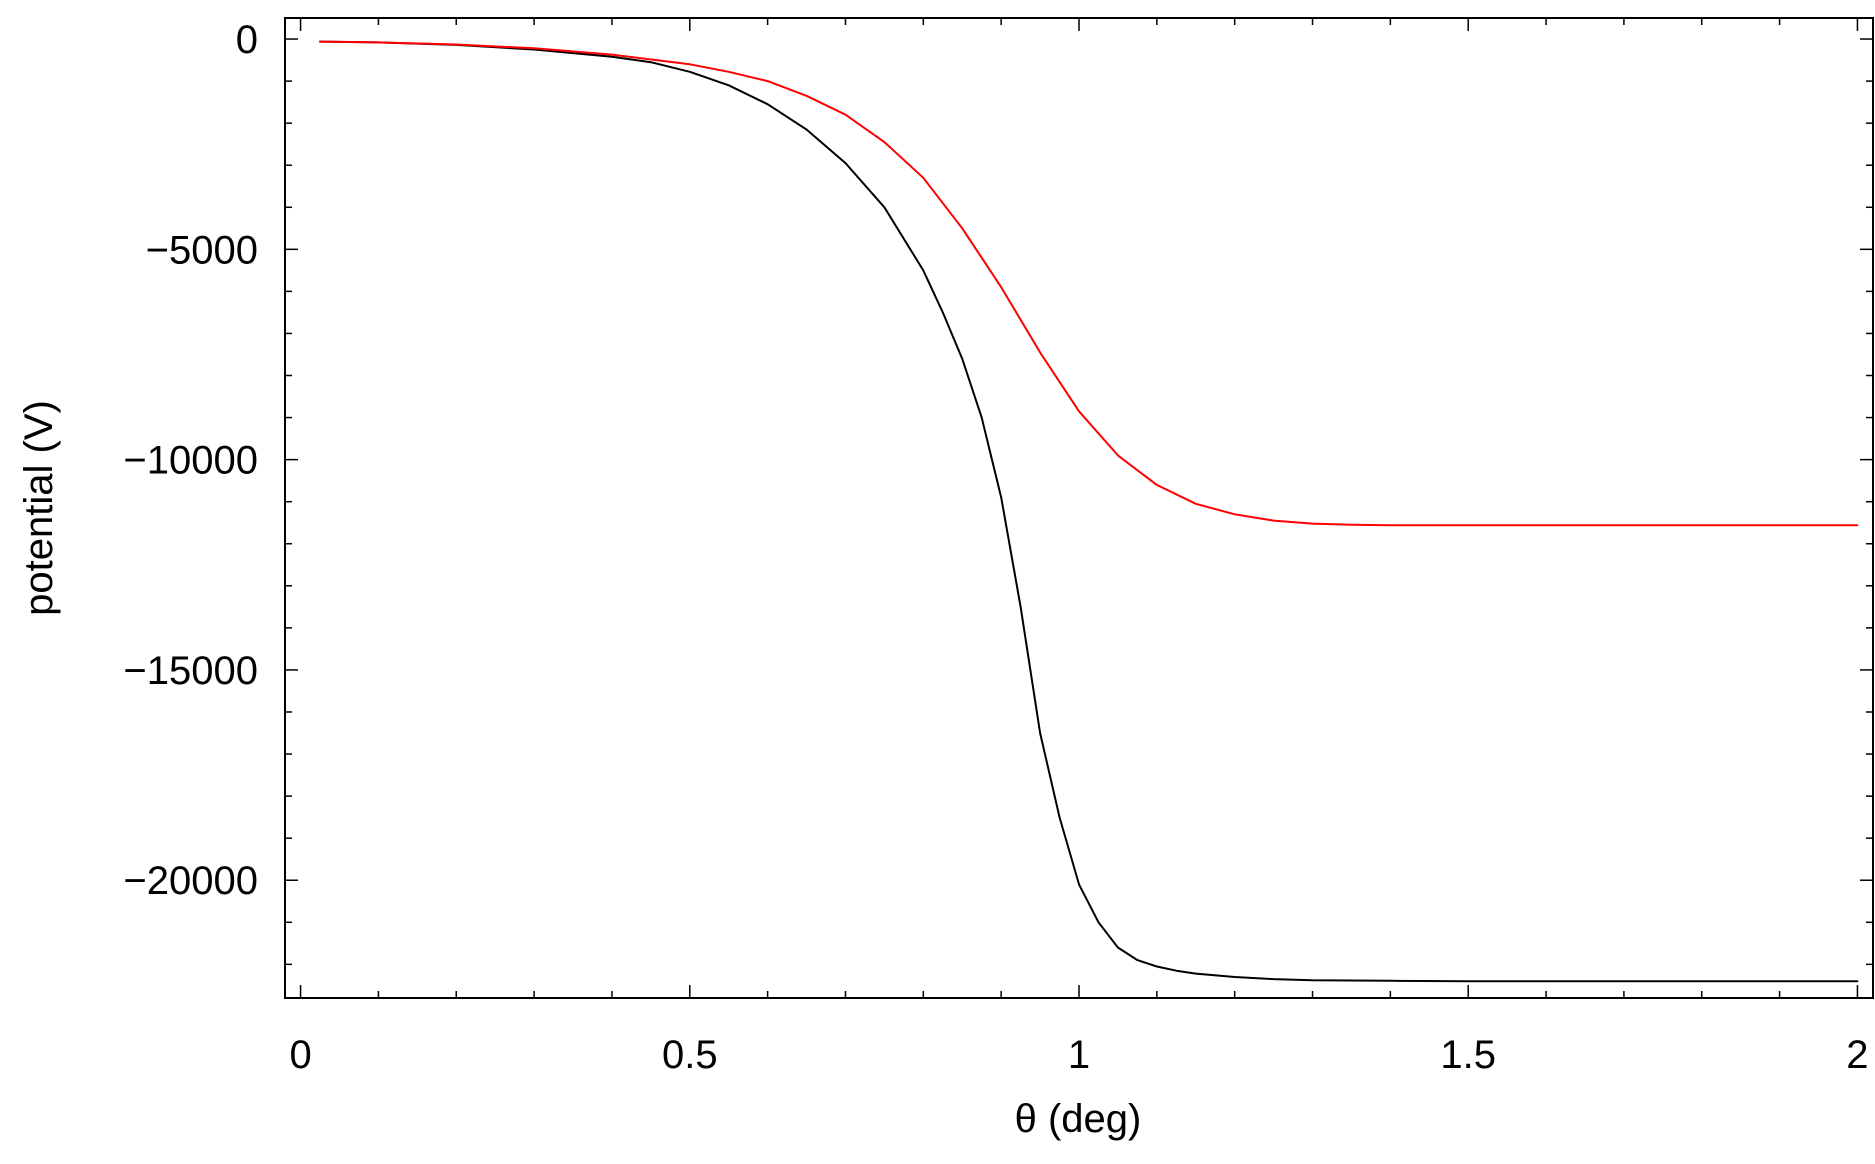  What do you see at coordinates (247, 40) in the screenshot?
I see `y-tick-label: 0` at bounding box center [247, 40].